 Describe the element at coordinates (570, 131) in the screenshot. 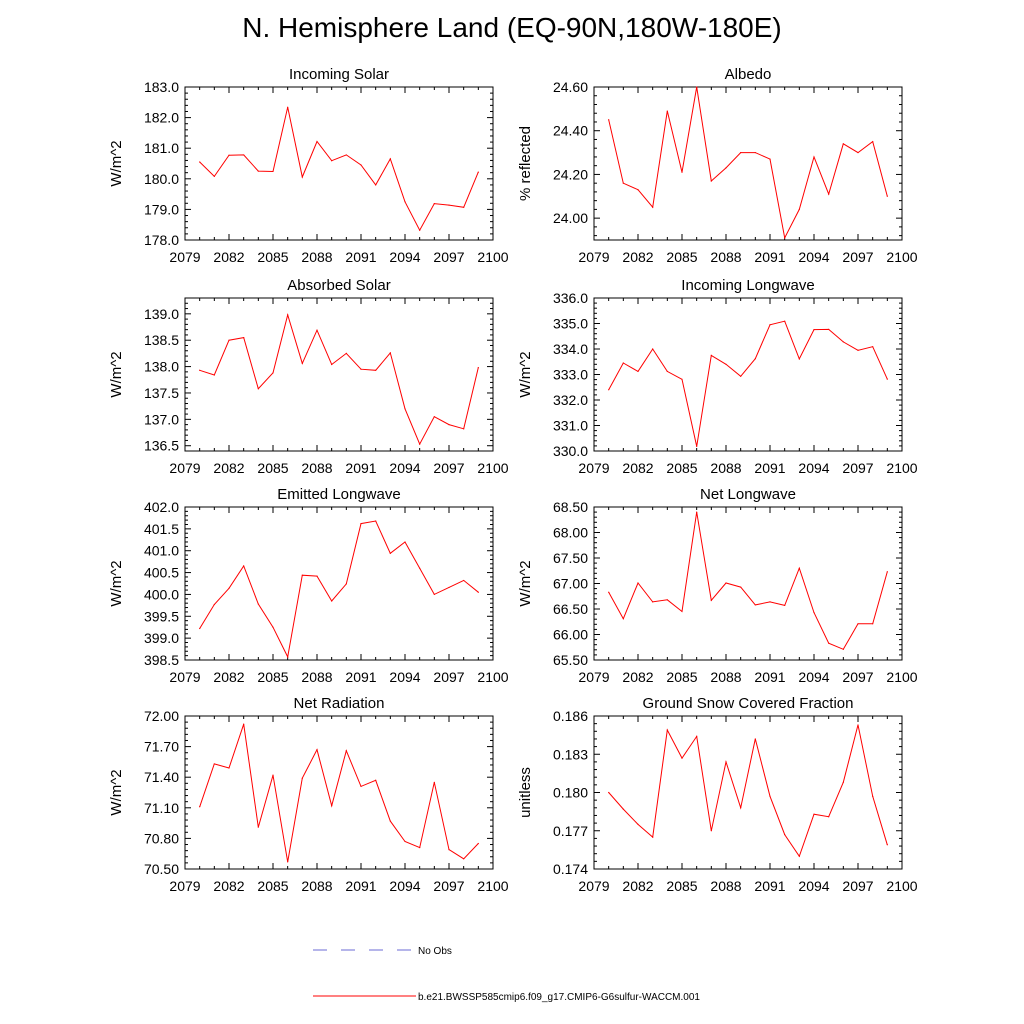

I see `y-tick-label: 24.40` at that location.